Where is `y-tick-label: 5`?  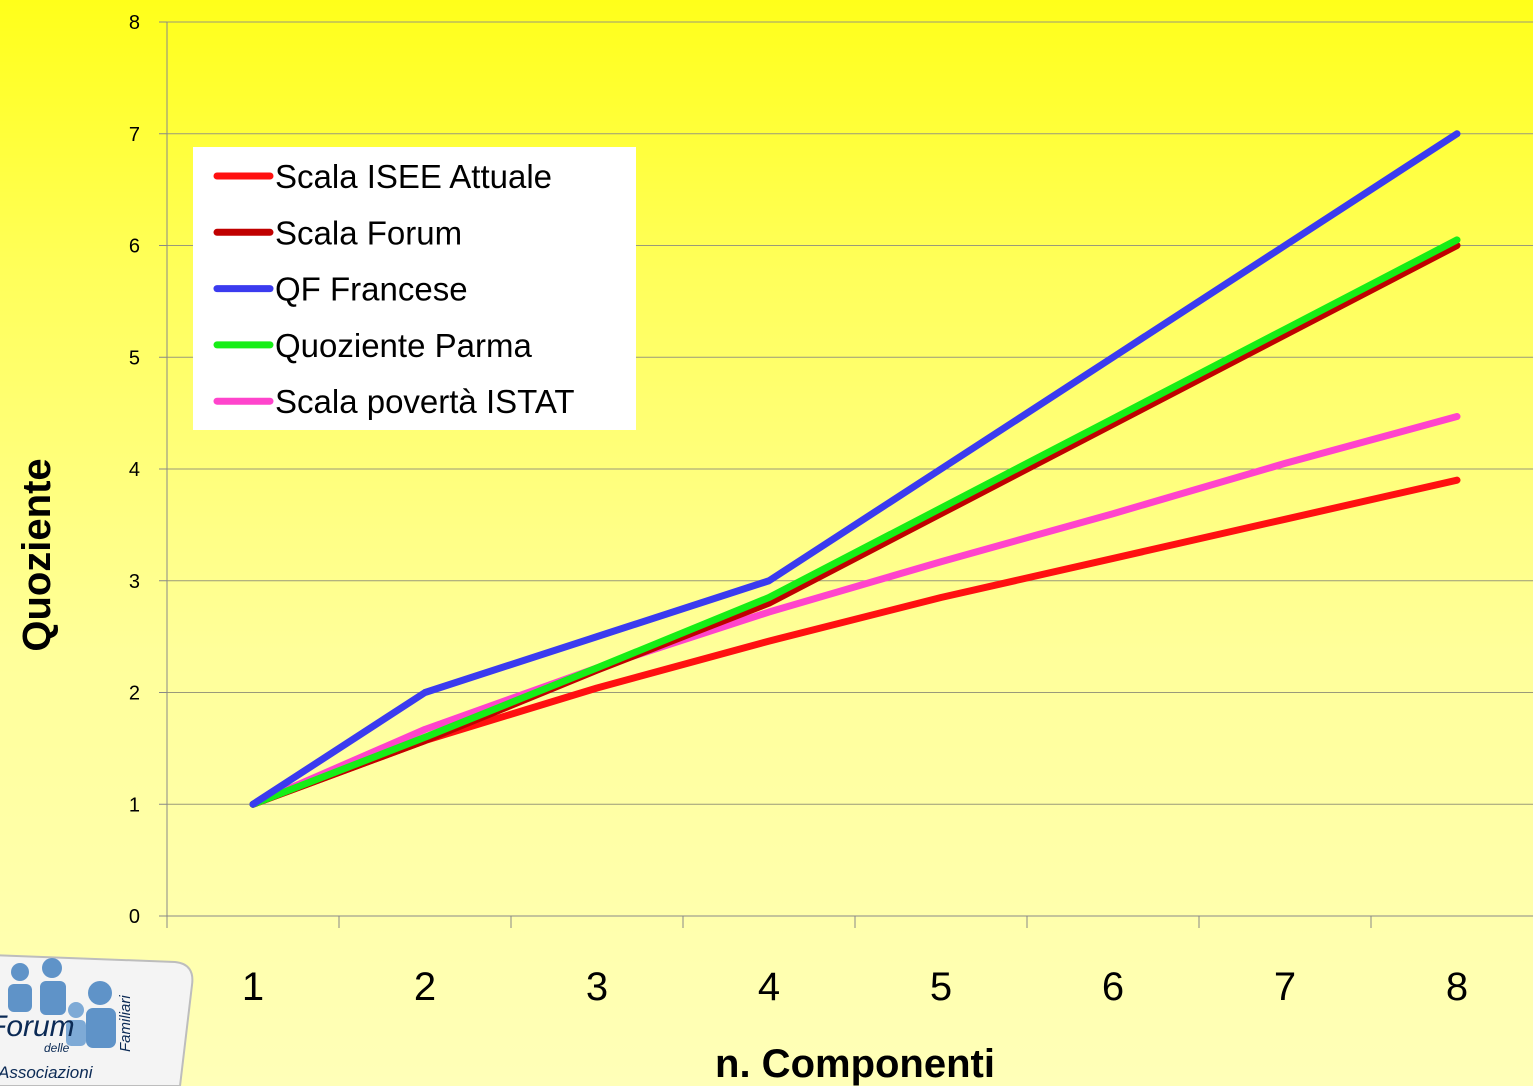 y-tick-label: 5 is located at coordinates (134, 358).